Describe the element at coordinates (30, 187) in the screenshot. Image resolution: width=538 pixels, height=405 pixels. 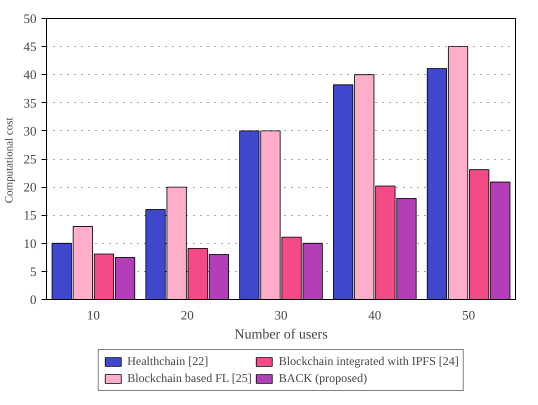
I see `y-tick-label: 20` at that location.